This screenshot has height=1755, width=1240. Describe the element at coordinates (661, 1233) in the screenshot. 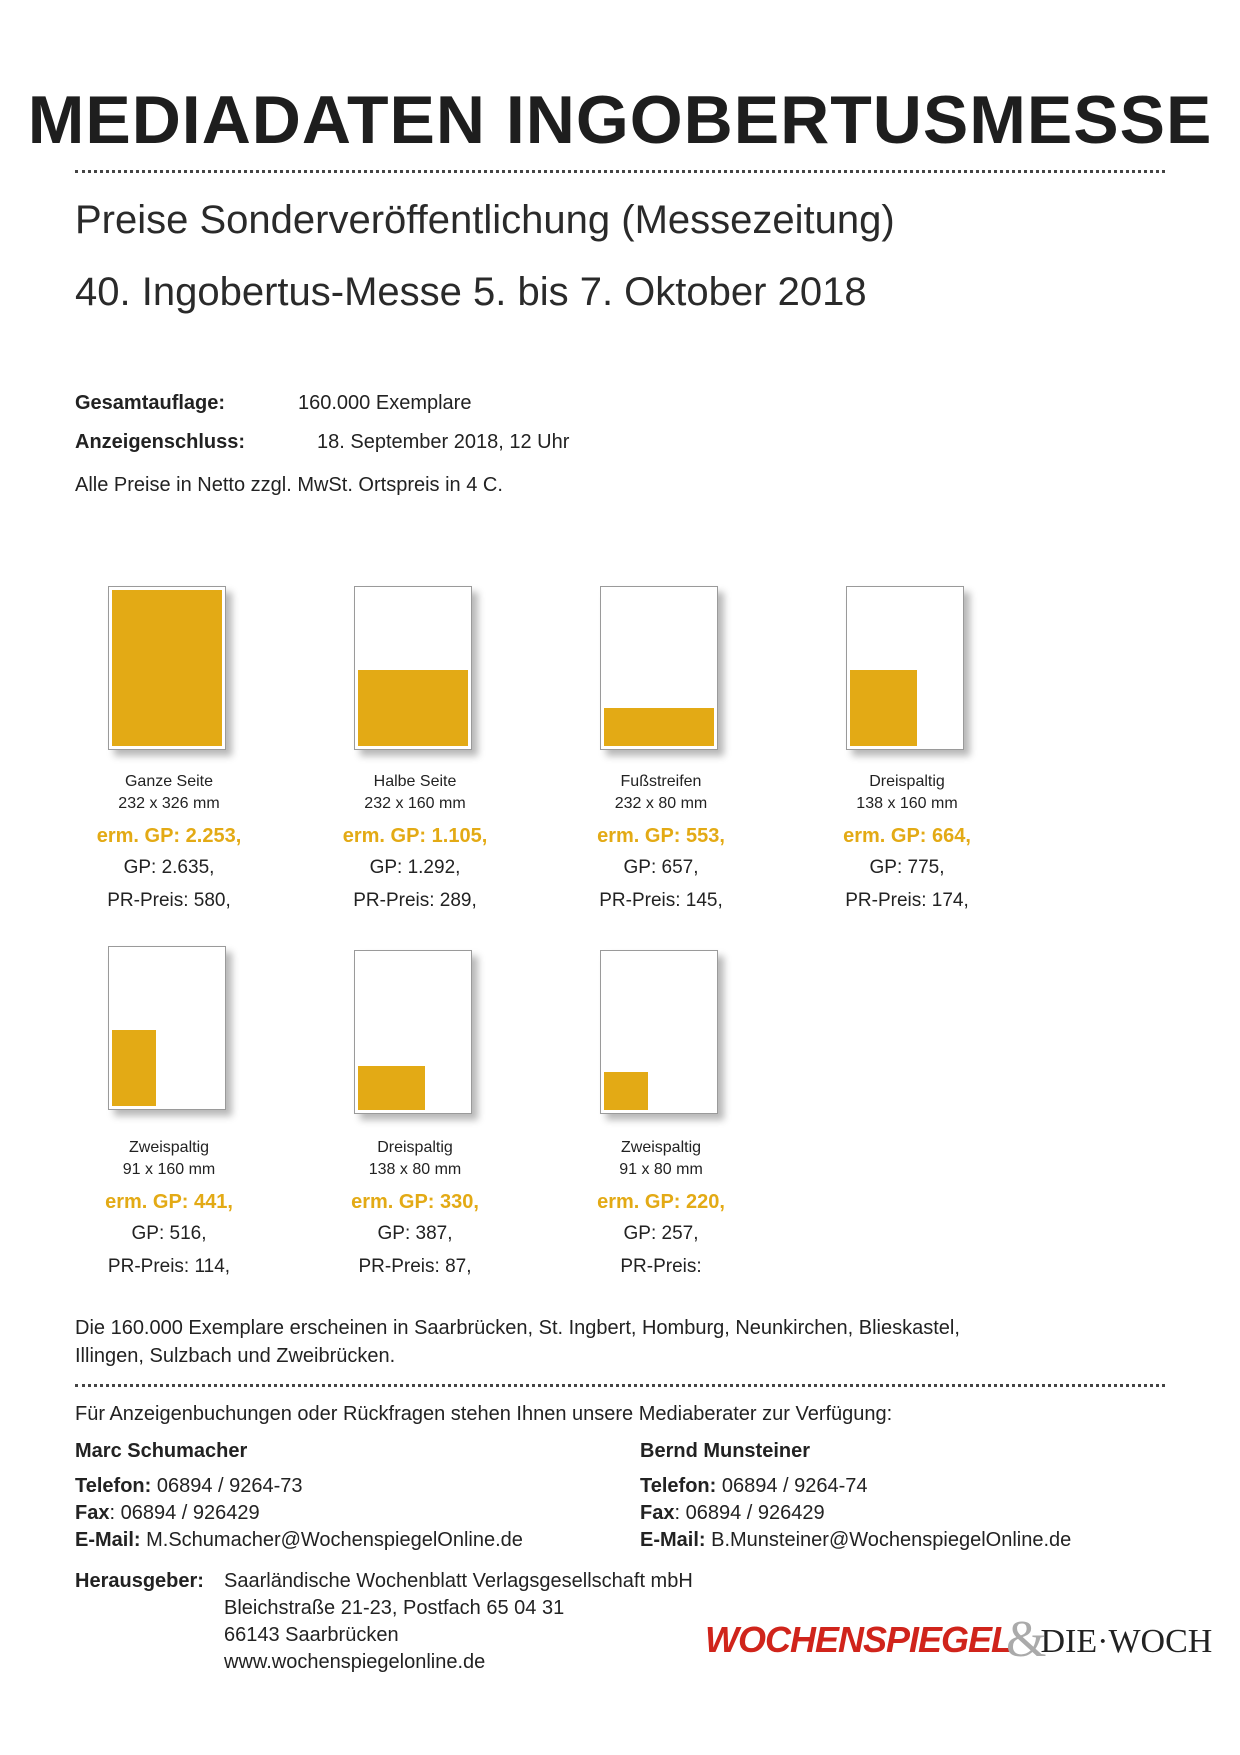

I see `base-price: GP: 257,` at that location.